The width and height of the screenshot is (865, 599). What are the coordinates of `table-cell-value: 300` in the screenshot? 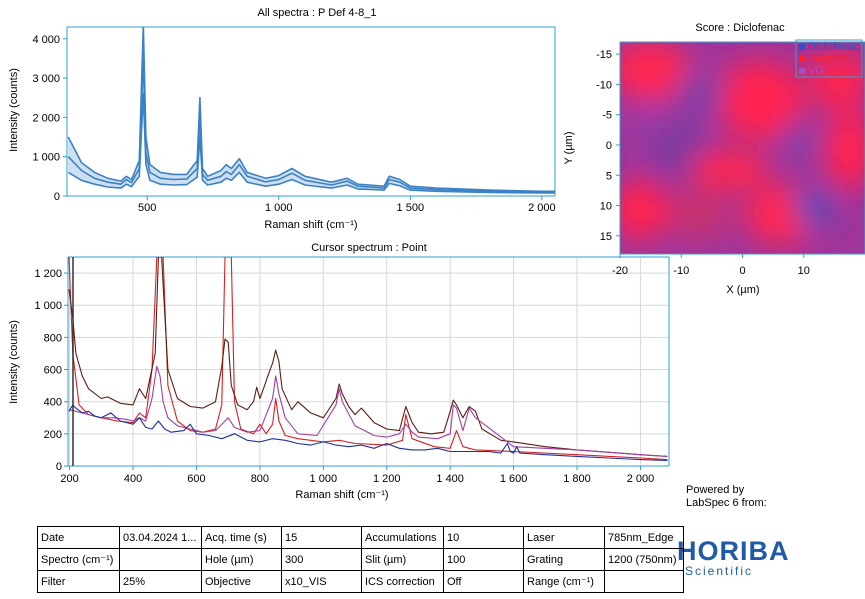 It's located at (321, 559).